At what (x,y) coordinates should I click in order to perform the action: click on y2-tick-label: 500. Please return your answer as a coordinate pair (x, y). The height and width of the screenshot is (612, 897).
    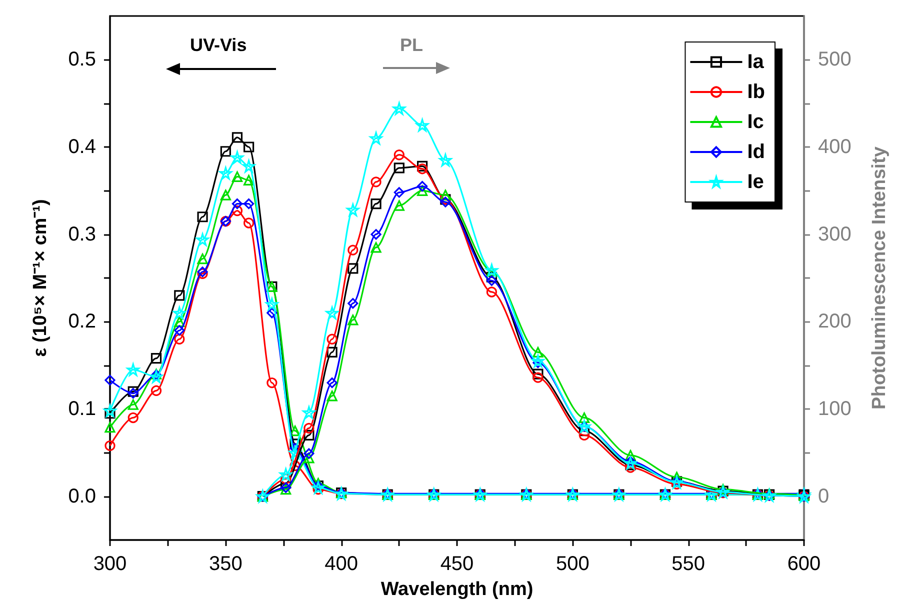
    Looking at the image, I should click on (835, 59).